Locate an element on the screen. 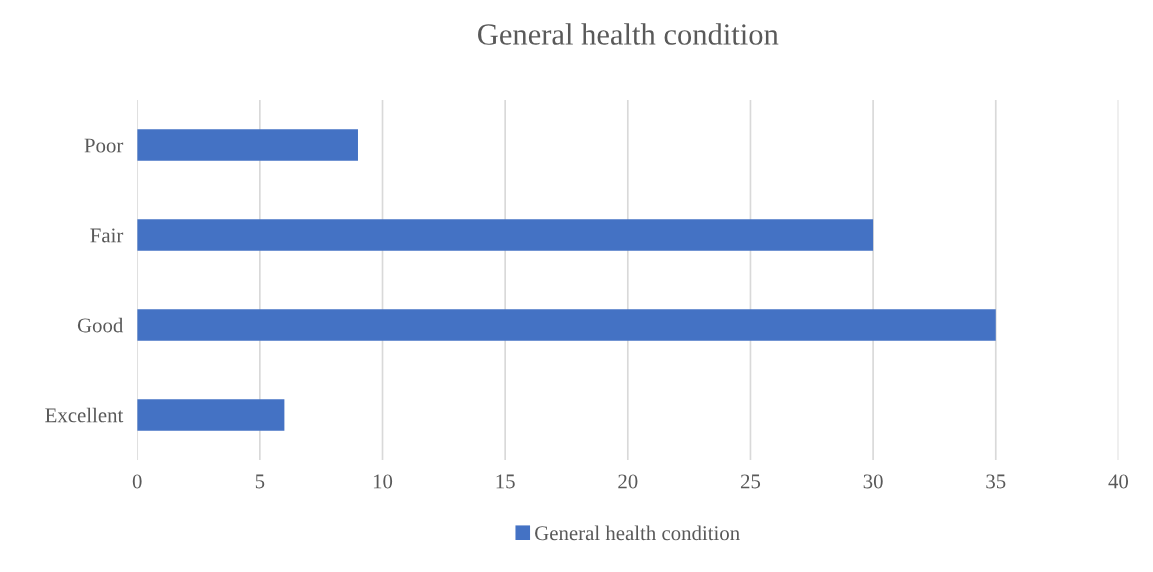 The height and width of the screenshot is (572, 1153). x-tick-label: 0 is located at coordinates (137, 481).